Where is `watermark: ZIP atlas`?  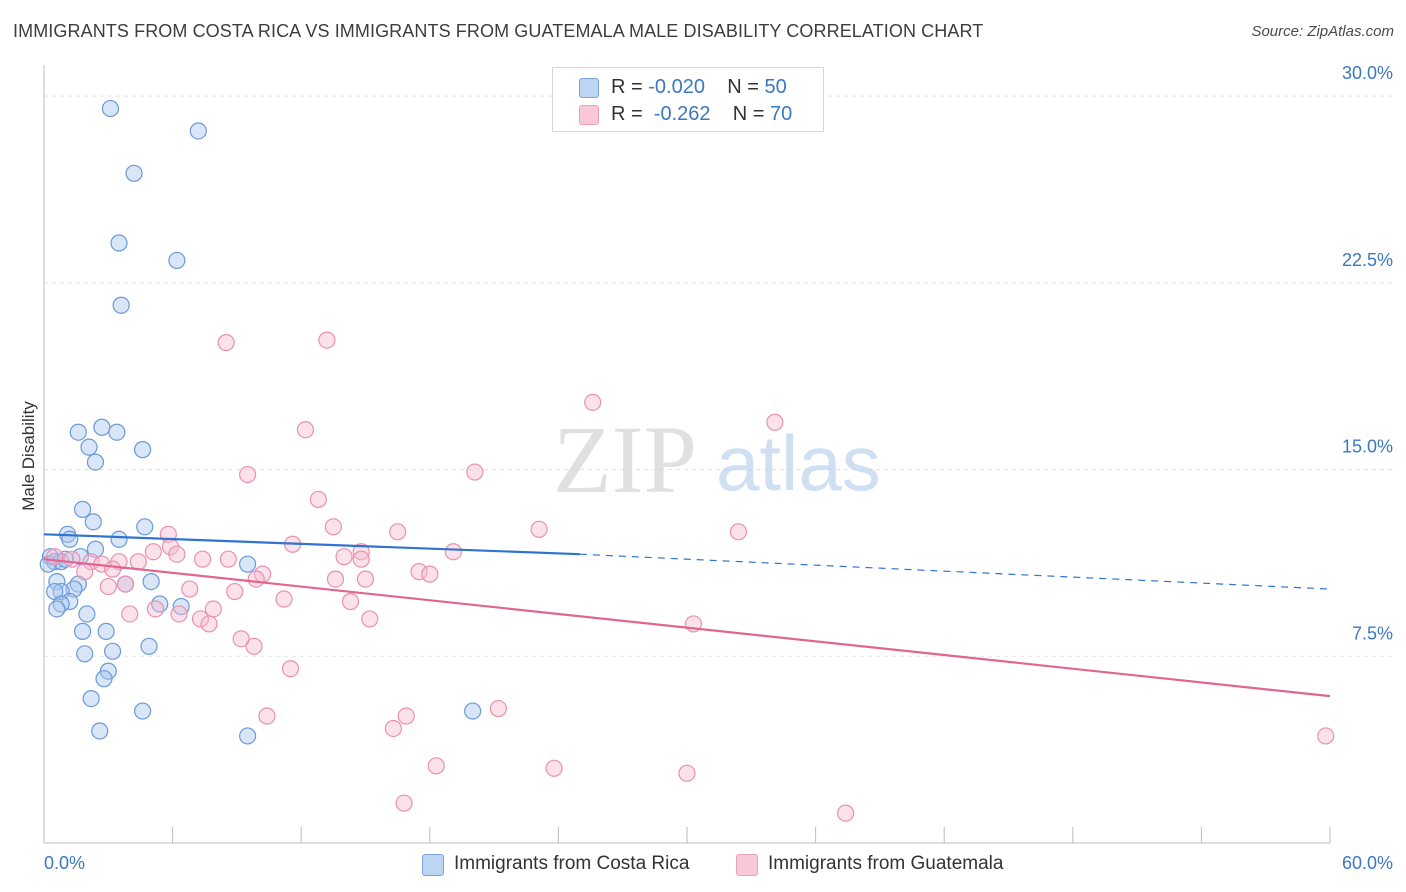 watermark: ZIP atlas is located at coordinates (717, 459).